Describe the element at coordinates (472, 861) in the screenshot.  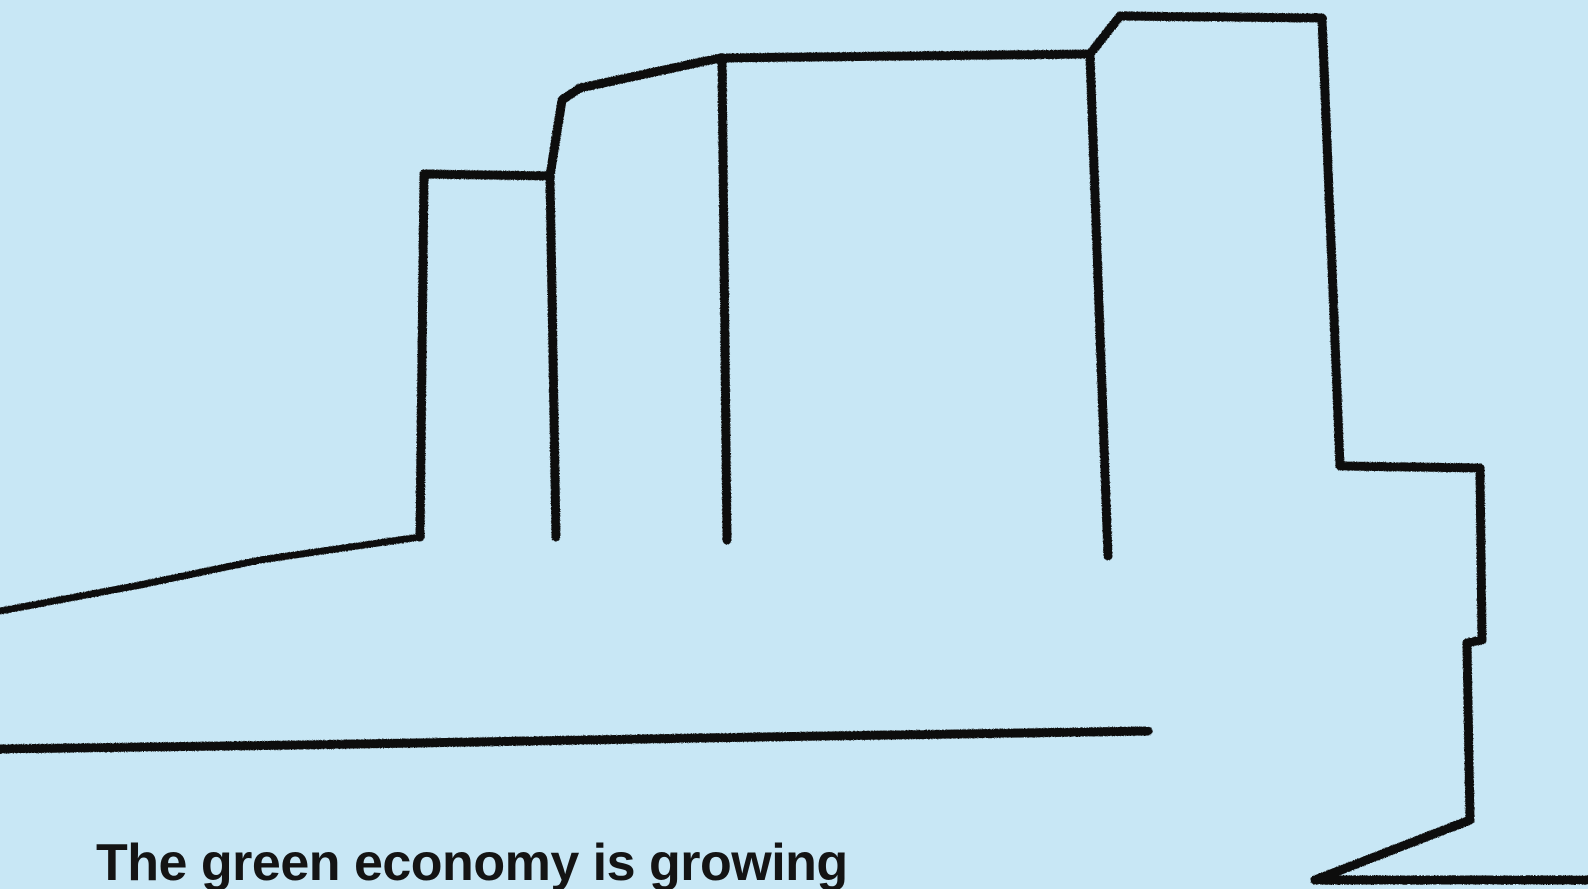
I see `headline: The green economy is growing` at that location.